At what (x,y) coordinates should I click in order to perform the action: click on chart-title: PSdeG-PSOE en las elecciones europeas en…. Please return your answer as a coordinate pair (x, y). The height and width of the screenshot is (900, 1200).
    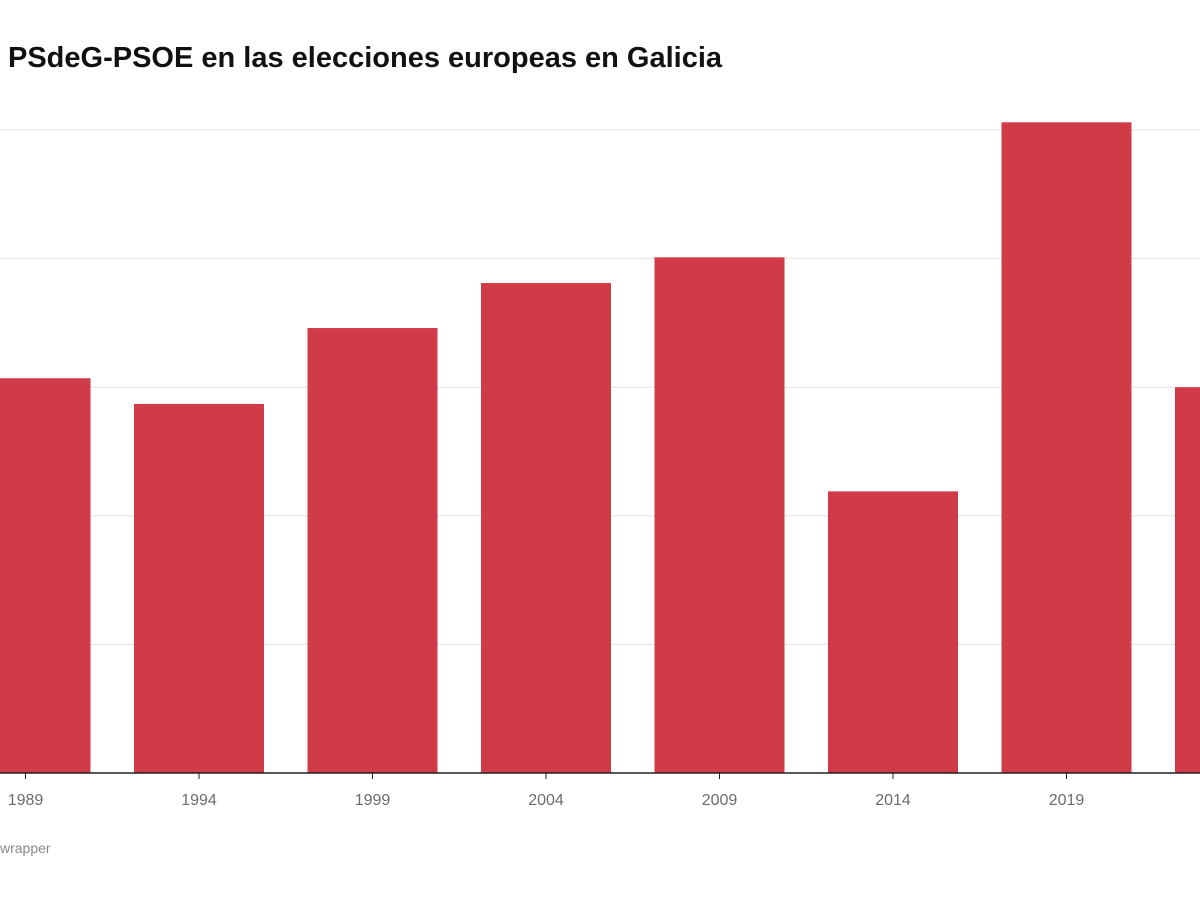
    Looking at the image, I should click on (365, 58).